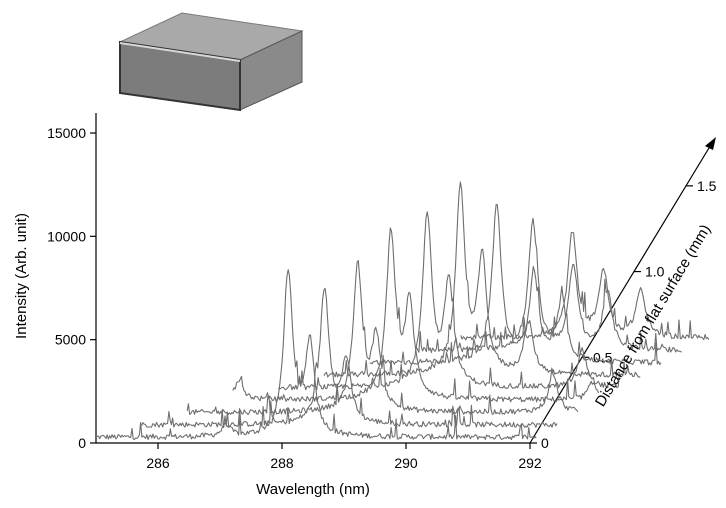  I want to click on z-tick-label: 1.0, so click(655, 272).